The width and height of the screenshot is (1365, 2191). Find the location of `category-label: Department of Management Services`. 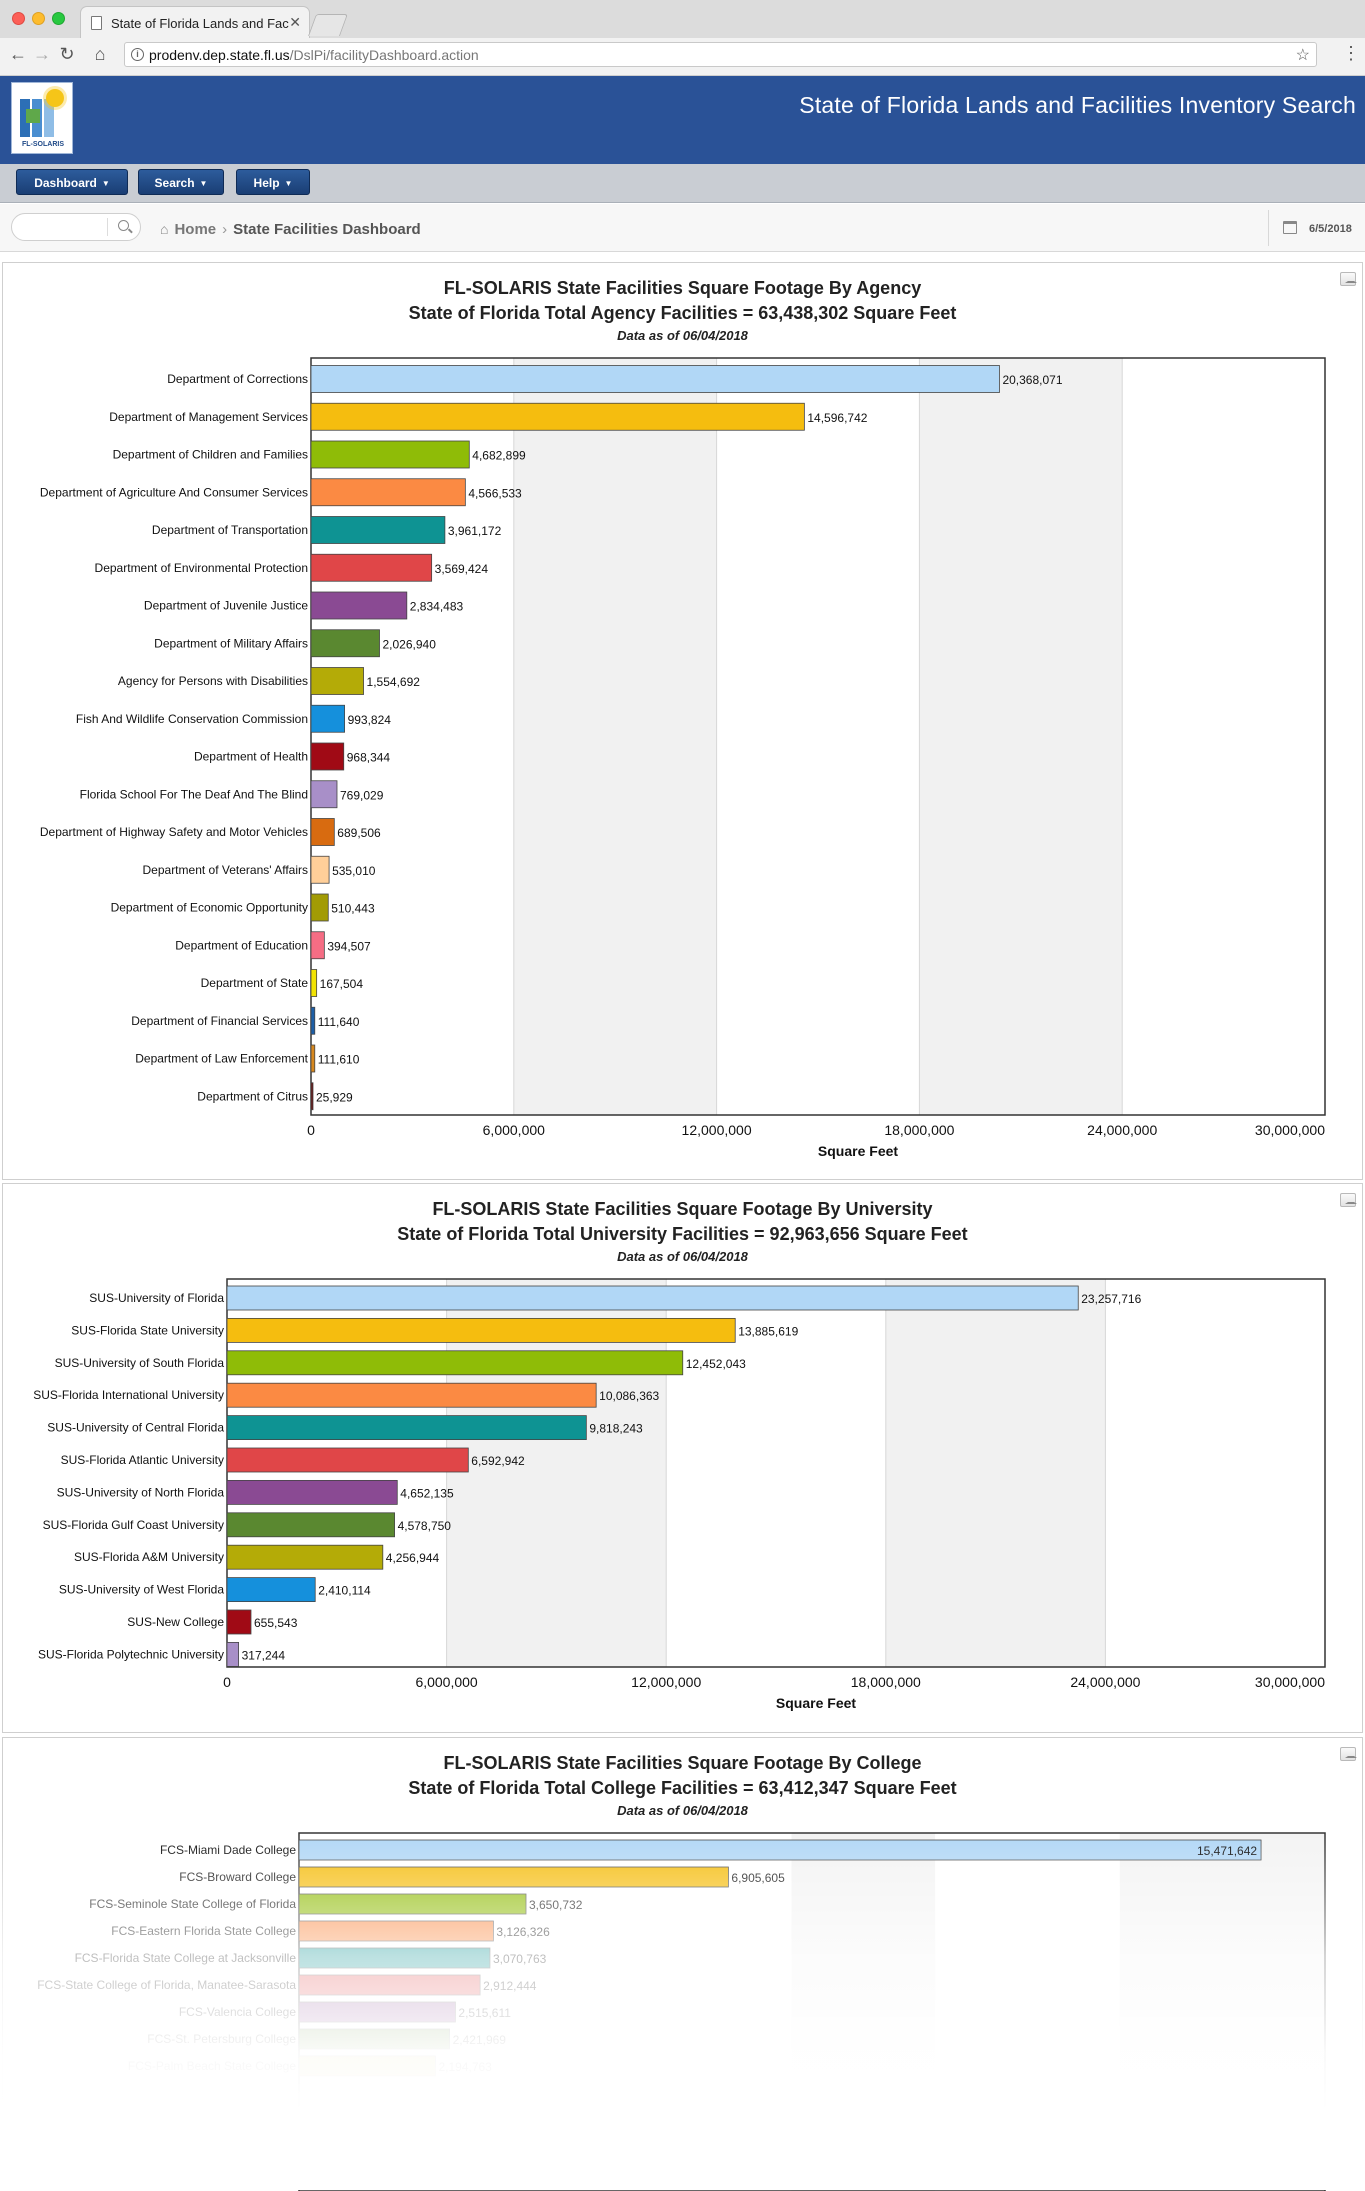

category-label: Department of Management Services is located at coordinates (208, 417).